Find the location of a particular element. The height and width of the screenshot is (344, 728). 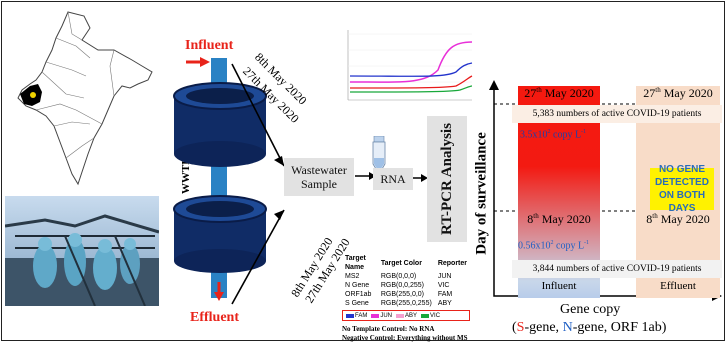

tank-bottom is located at coordinates (220, 234).